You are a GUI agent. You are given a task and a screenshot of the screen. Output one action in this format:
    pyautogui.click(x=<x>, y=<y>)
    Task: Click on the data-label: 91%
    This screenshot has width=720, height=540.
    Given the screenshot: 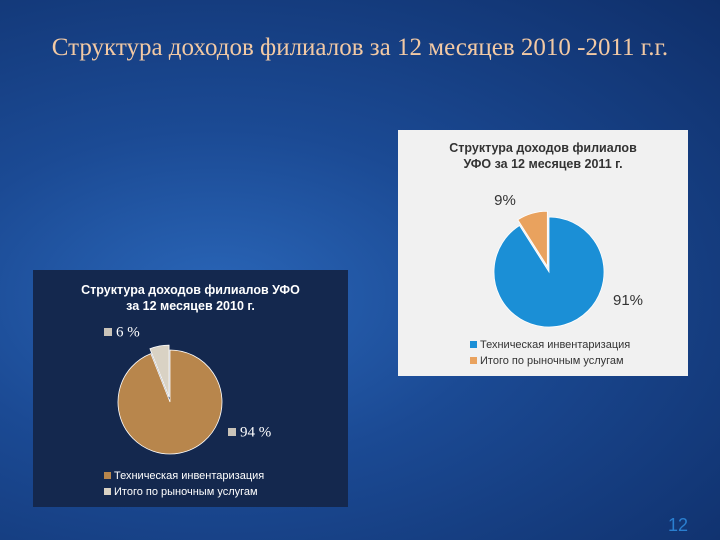 What is the action you would take?
    pyautogui.click(x=628, y=300)
    